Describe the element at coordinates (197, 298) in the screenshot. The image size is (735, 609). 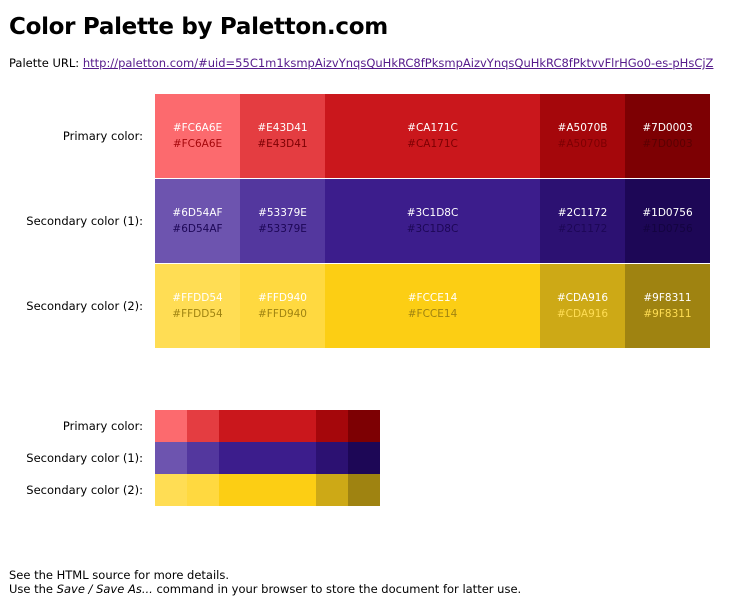
I see `color-hex-light: #FFDD54` at that location.